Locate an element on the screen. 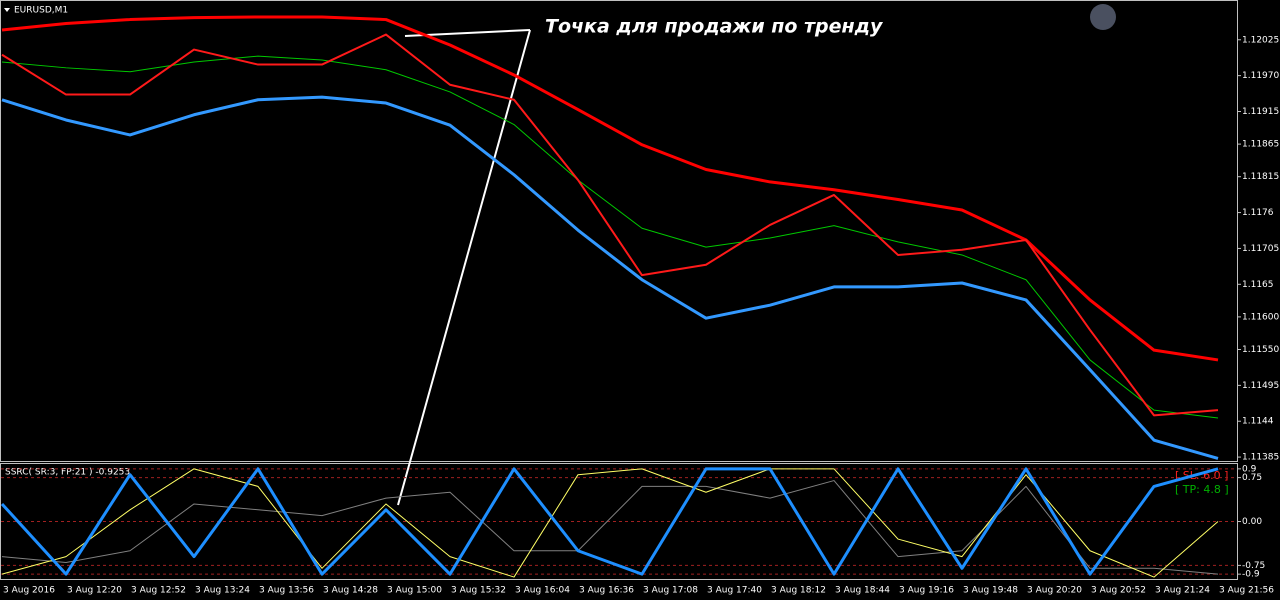  x-tick-label: 3 Aug 19:48 is located at coordinates (990, 591).